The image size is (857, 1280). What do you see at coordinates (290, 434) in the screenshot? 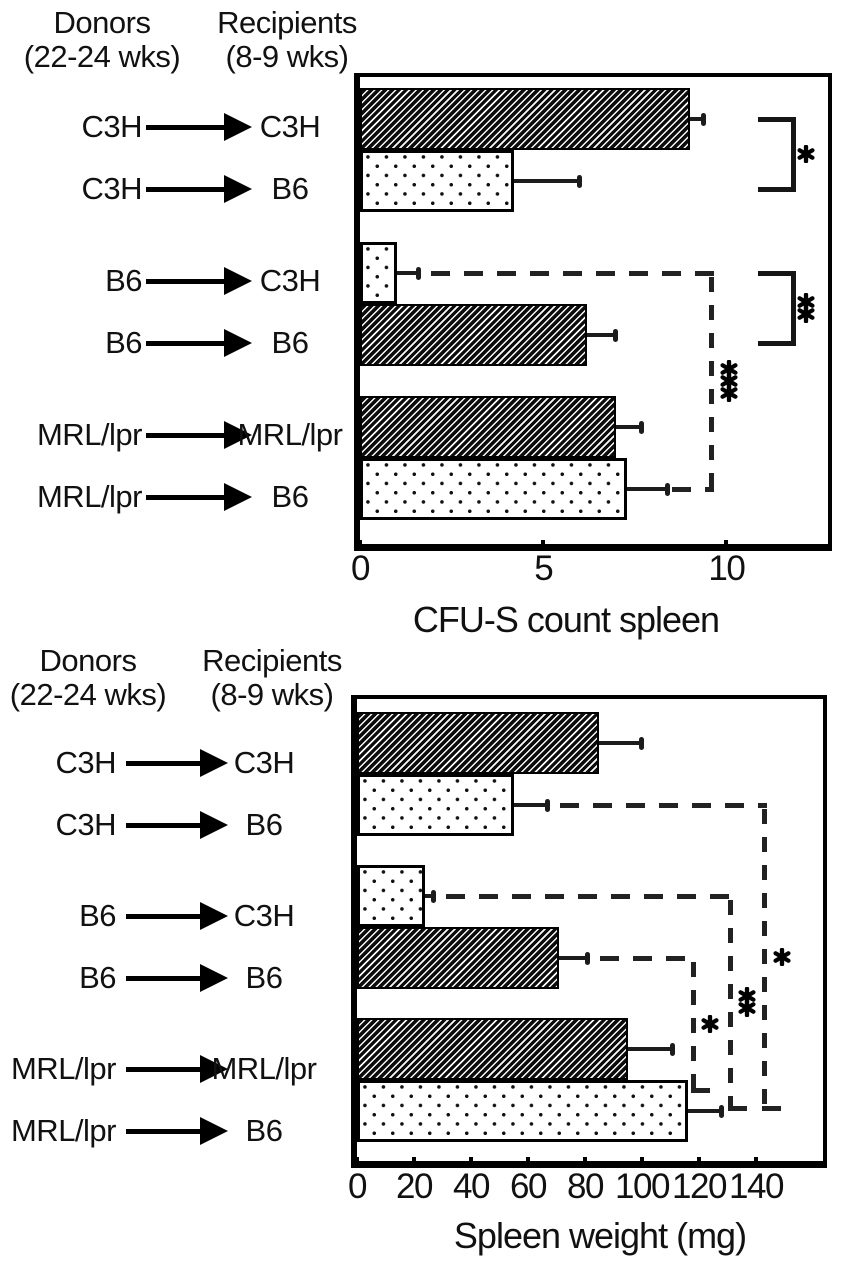
I see `recipient-label: MRL/lpr` at bounding box center [290, 434].